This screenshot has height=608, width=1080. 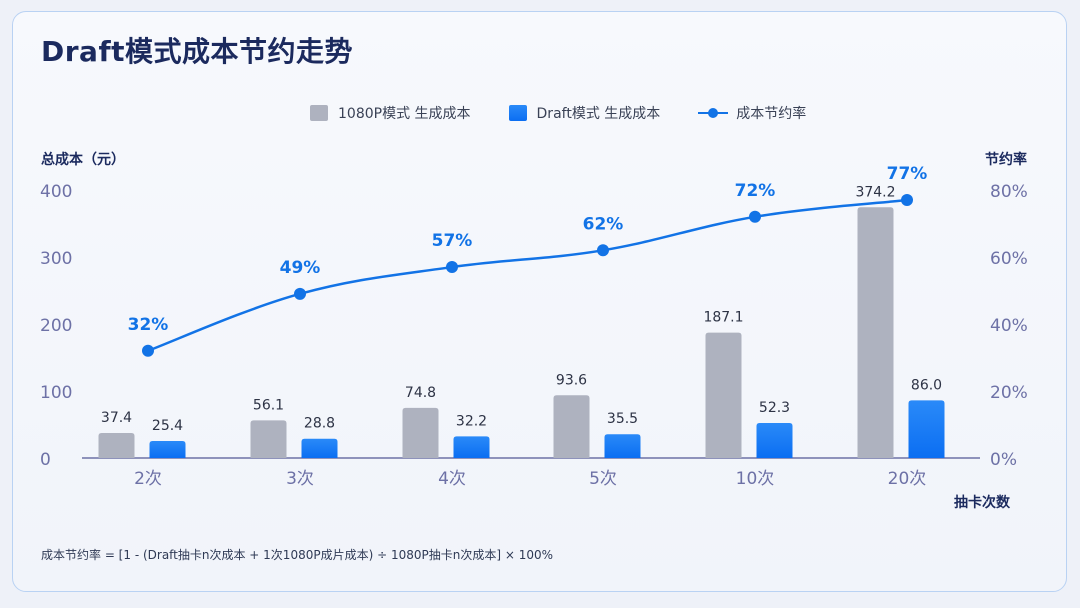 What do you see at coordinates (300, 479) in the screenshot?
I see `x-tick-label: 3次` at bounding box center [300, 479].